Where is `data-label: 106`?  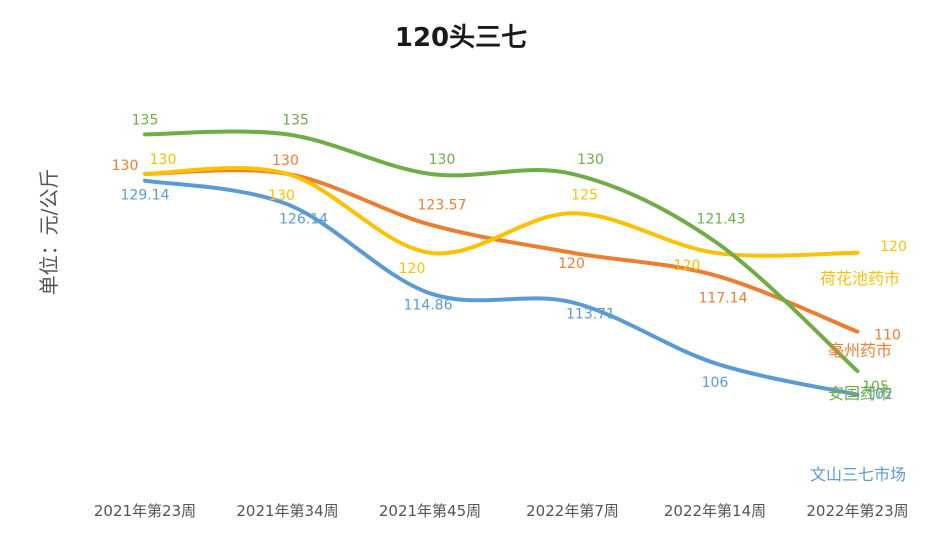 data-label: 106 is located at coordinates (715, 383).